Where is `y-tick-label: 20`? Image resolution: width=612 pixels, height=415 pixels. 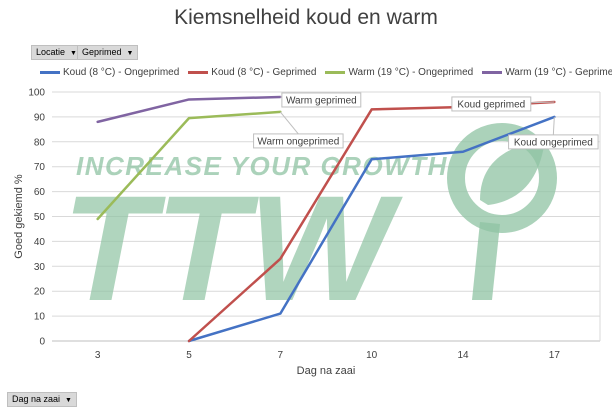
y-tick-label: 20 is located at coordinates (40, 292).